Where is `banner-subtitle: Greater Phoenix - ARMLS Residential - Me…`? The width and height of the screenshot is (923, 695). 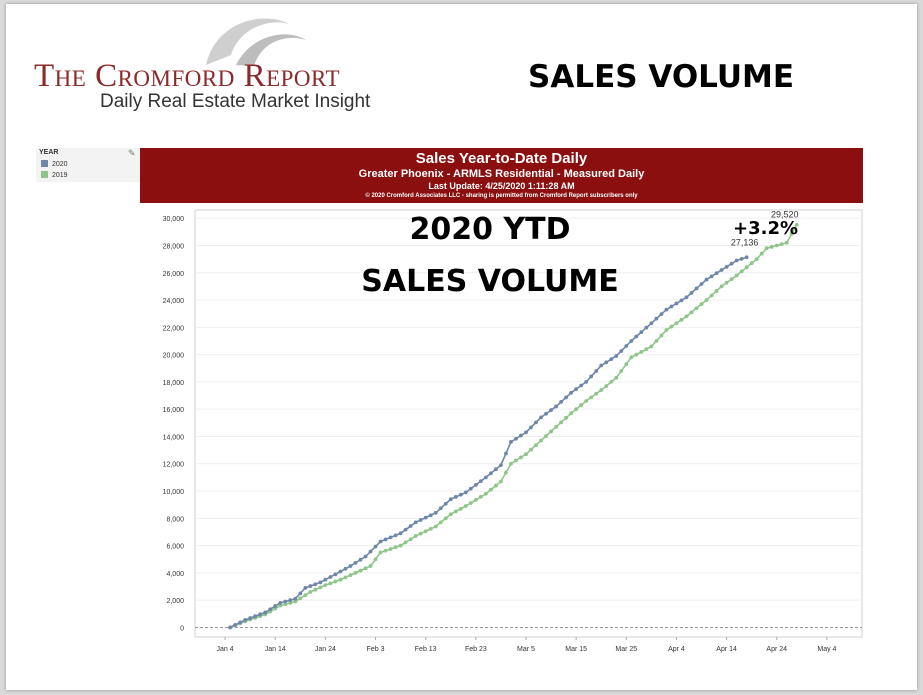 banner-subtitle: Greater Phoenix - ARMLS Residential - Me… is located at coordinates (501, 174).